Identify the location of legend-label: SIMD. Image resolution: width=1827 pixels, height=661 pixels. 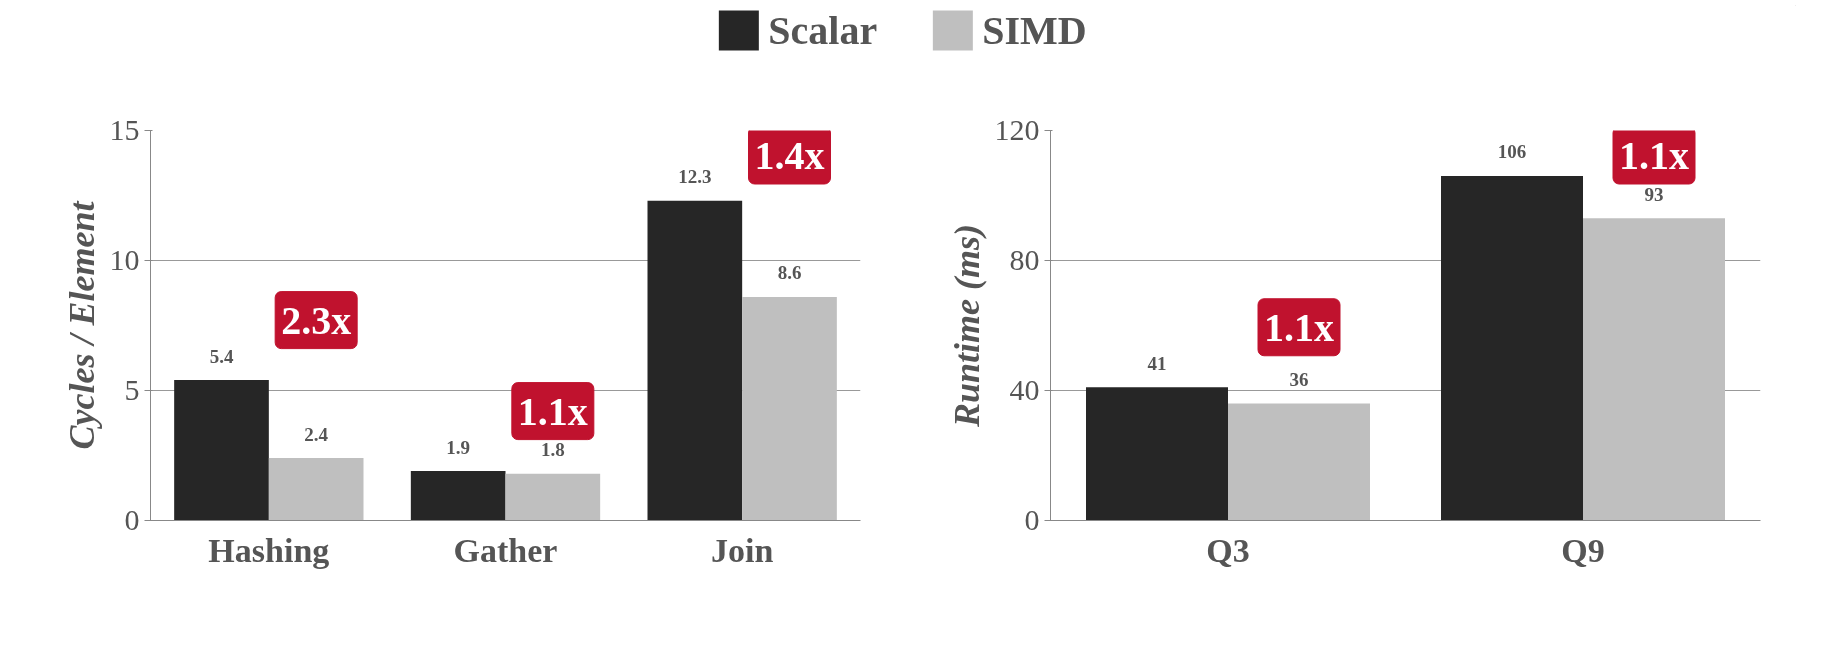
(1034, 30).